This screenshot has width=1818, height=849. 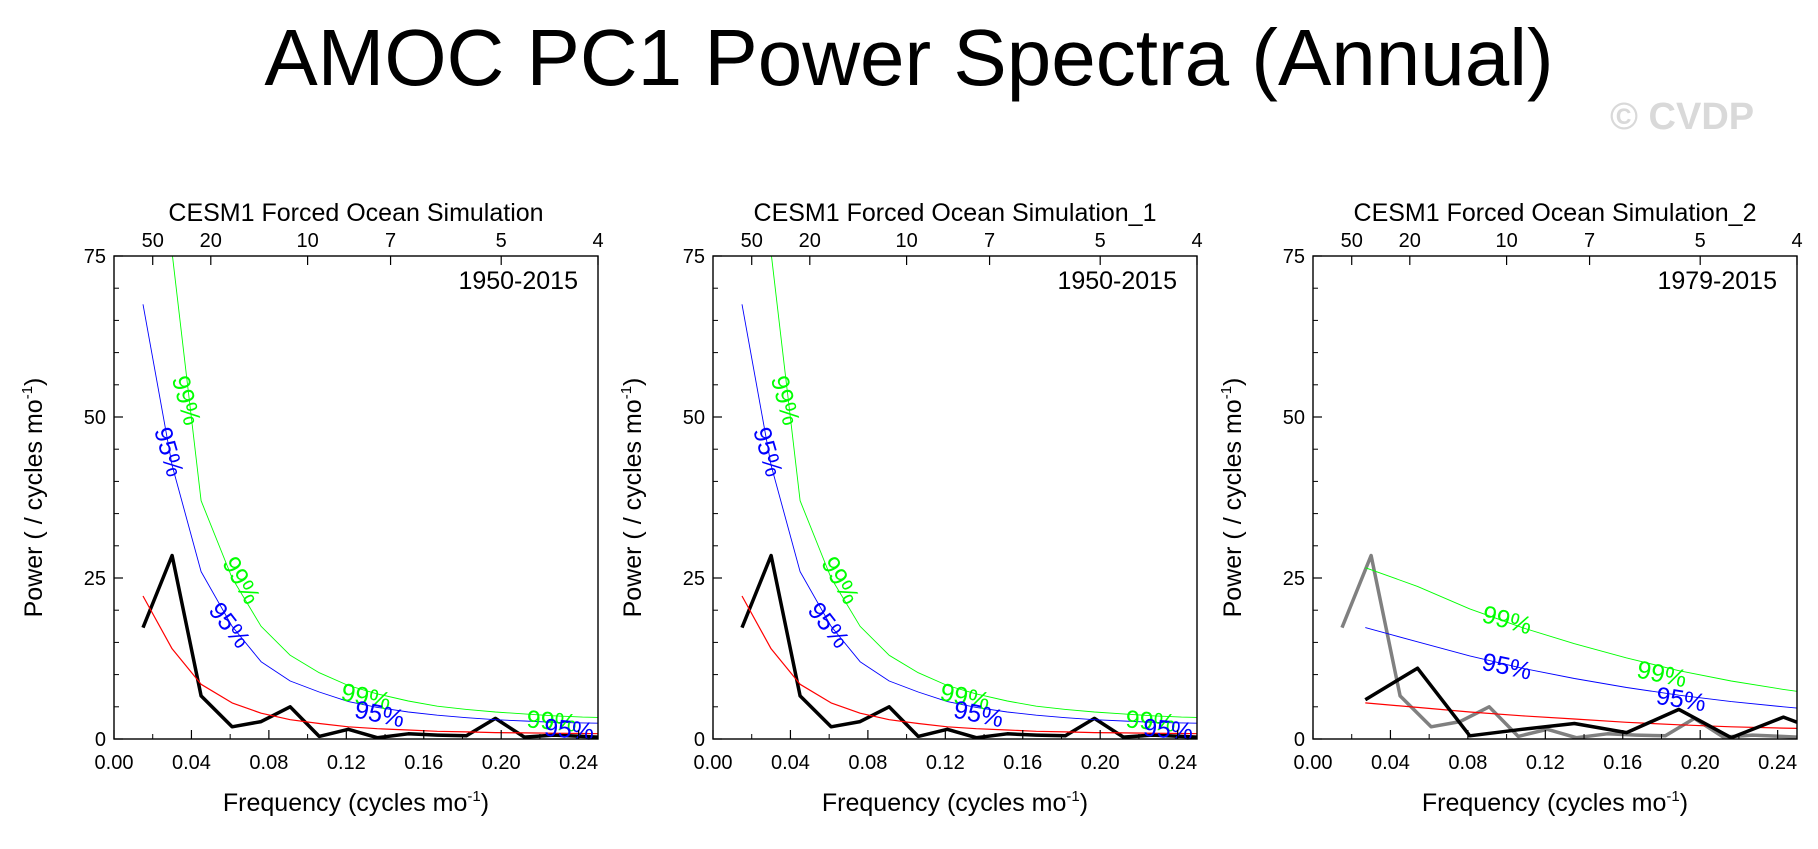 What do you see at coordinates (268, 763) in the screenshot?
I see `x-tick-label: 0.08` at bounding box center [268, 763].